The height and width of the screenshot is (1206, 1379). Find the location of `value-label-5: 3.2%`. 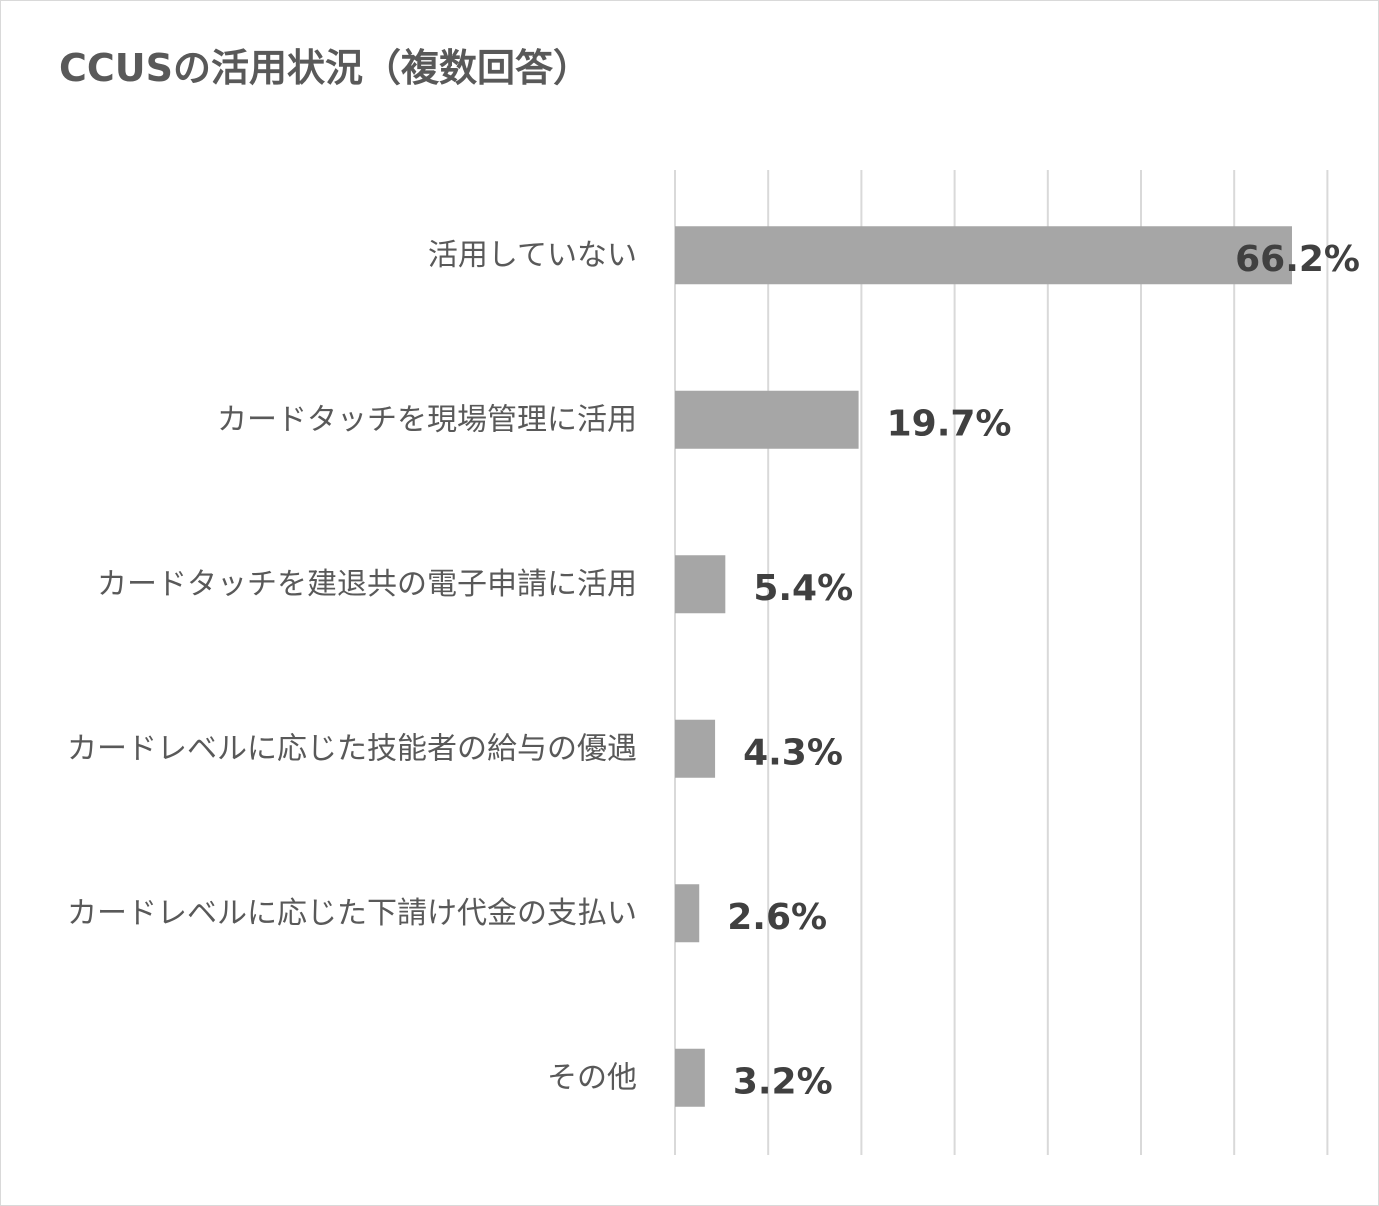

value-label-5: 3.2% is located at coordinates (783, 1081).